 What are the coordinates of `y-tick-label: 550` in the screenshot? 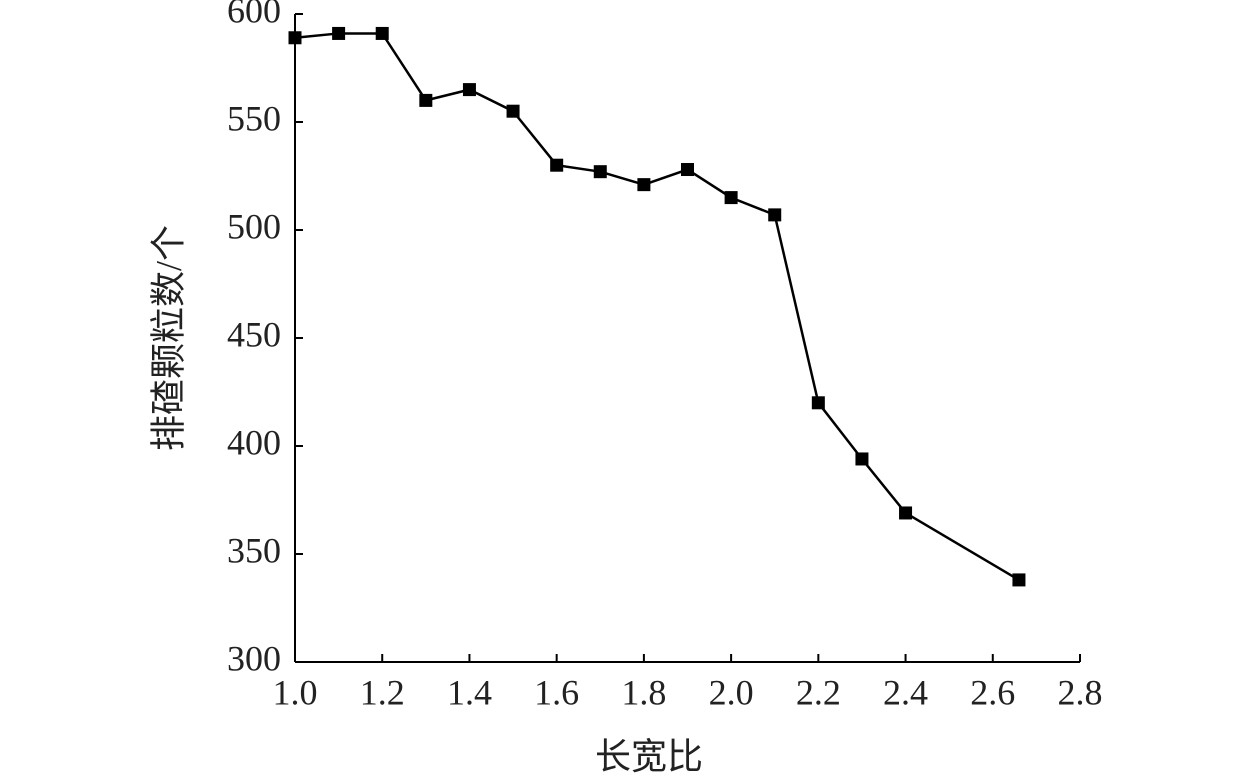 It's located at (254, 118).